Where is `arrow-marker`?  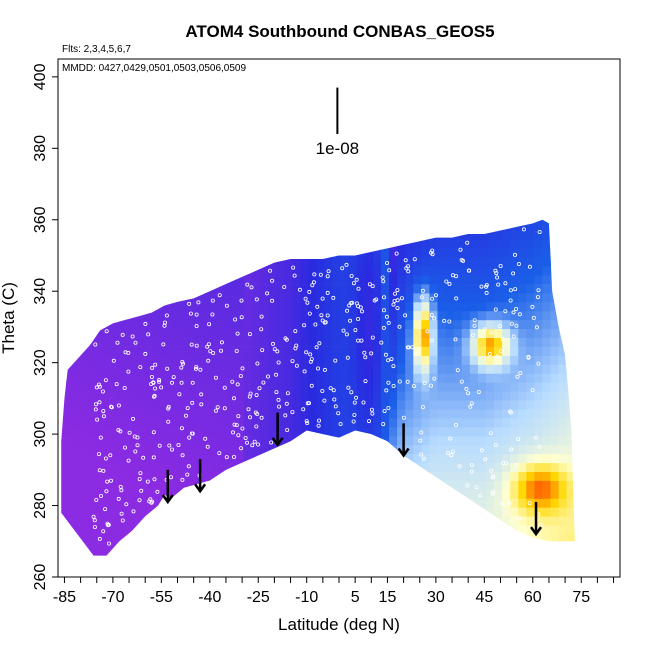
arrow-marker is located at coordinates (277, 429).